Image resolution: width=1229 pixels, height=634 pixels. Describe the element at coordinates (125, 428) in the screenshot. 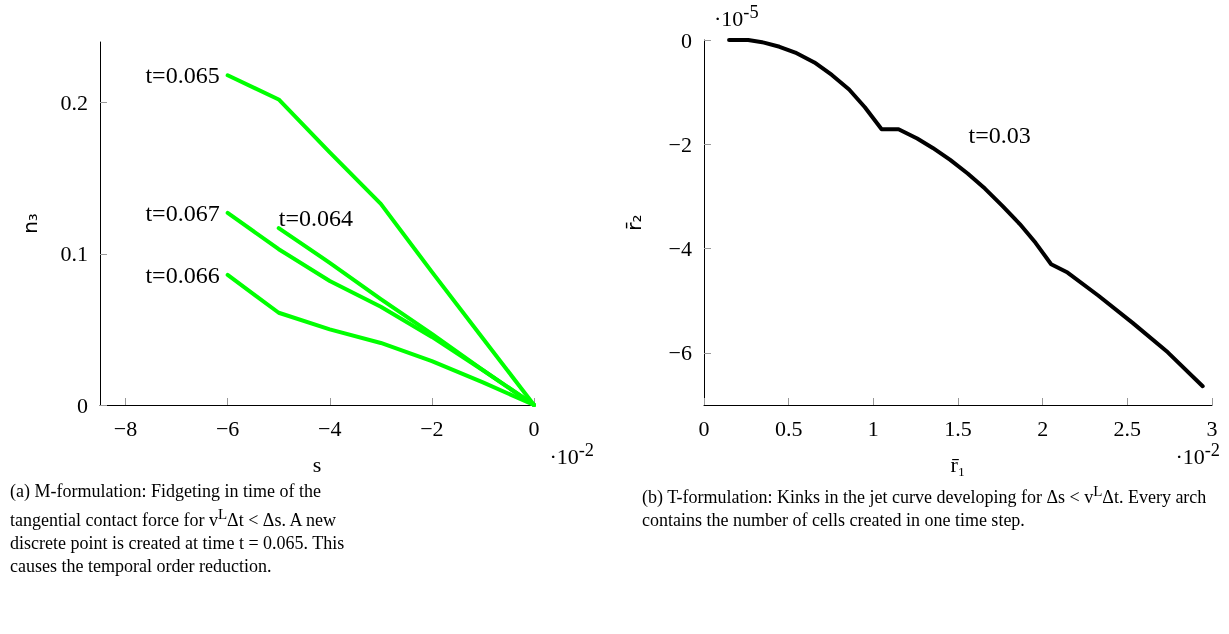

I see `x-tick-label: −8` at that location.